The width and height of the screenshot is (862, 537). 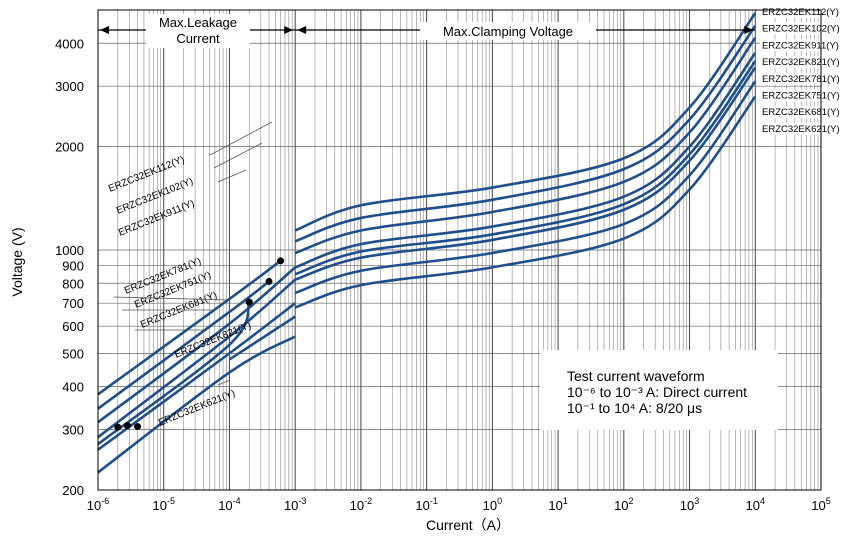 I want to click on x-tick-label: 10², so click(x=623, y=504).